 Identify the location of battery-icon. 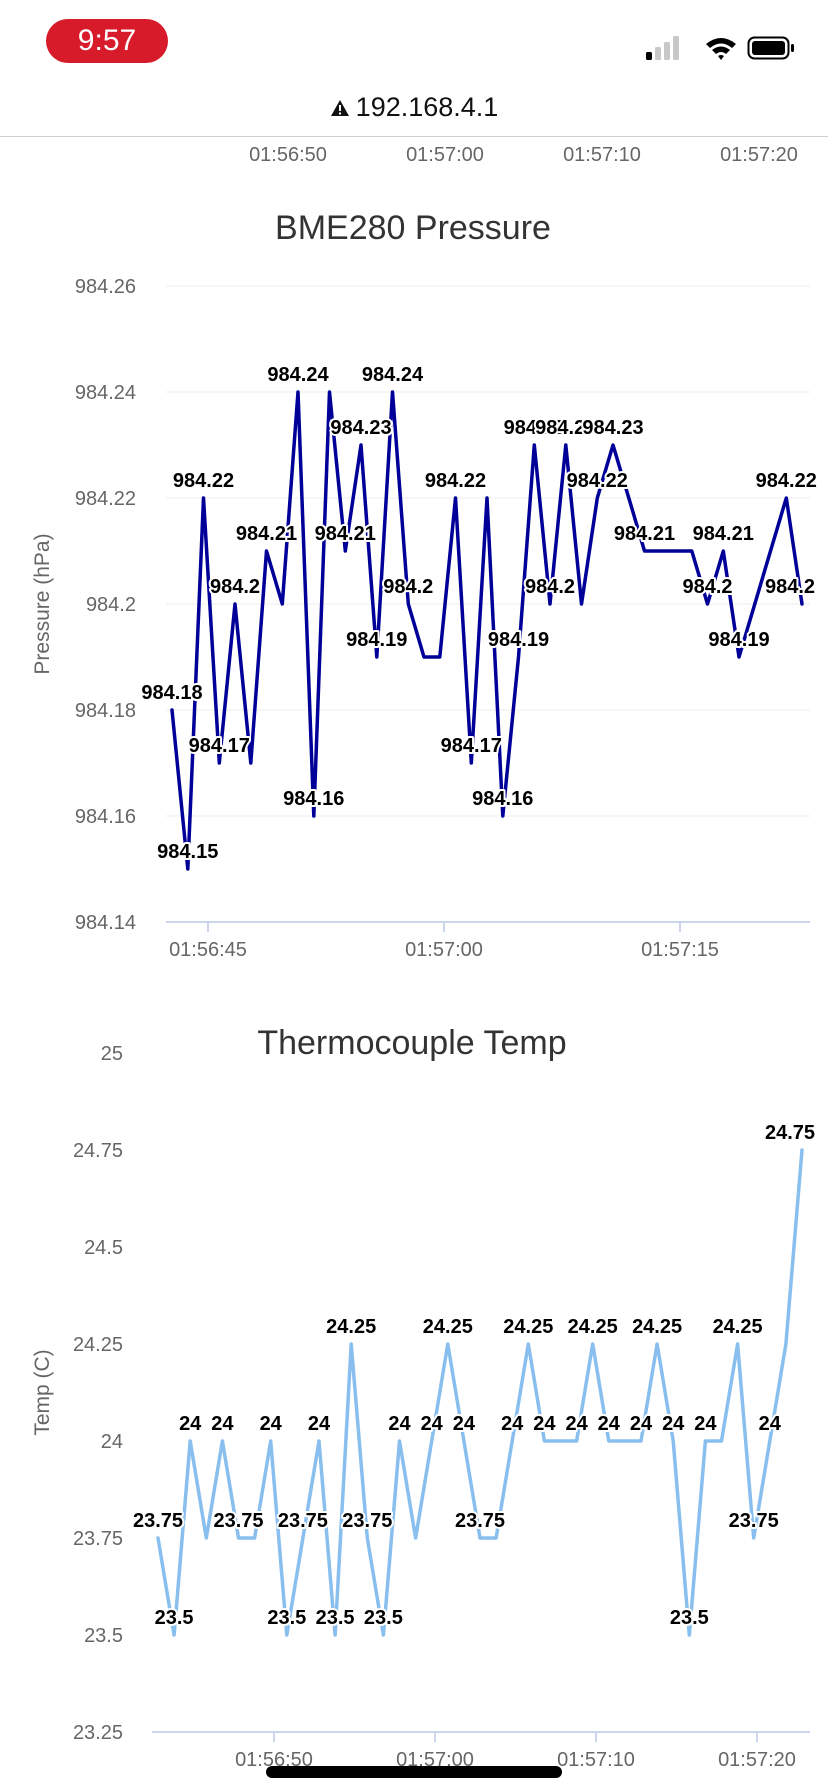
(770, 48).